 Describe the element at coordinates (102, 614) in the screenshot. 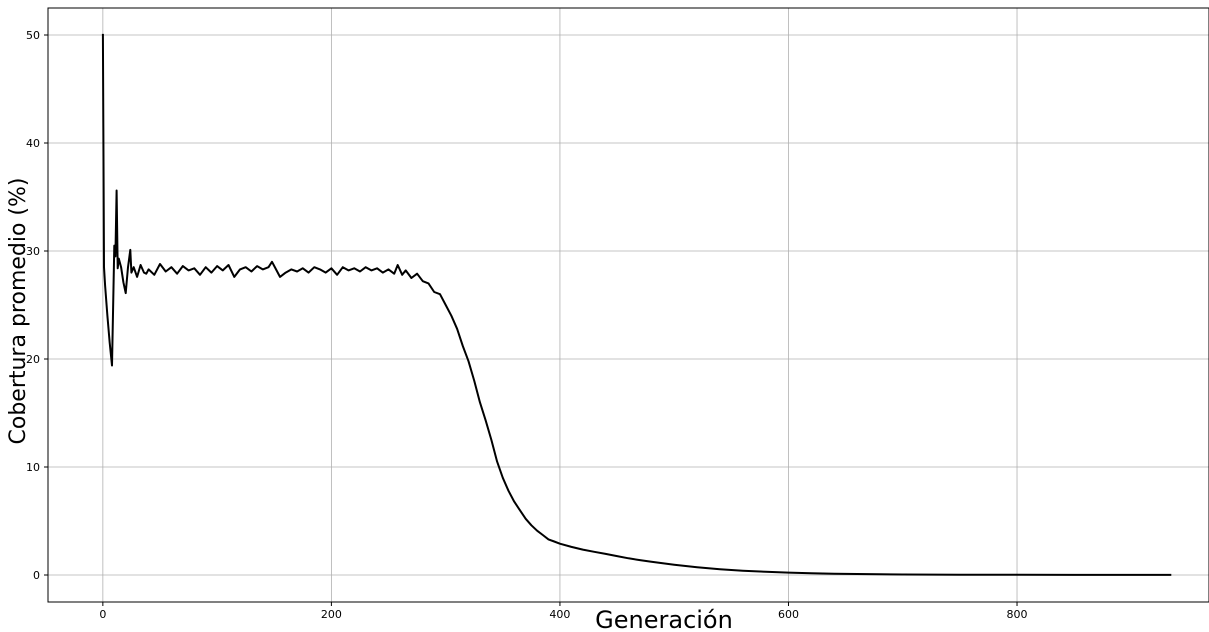

I see `x-tick-label: 0` at that location.